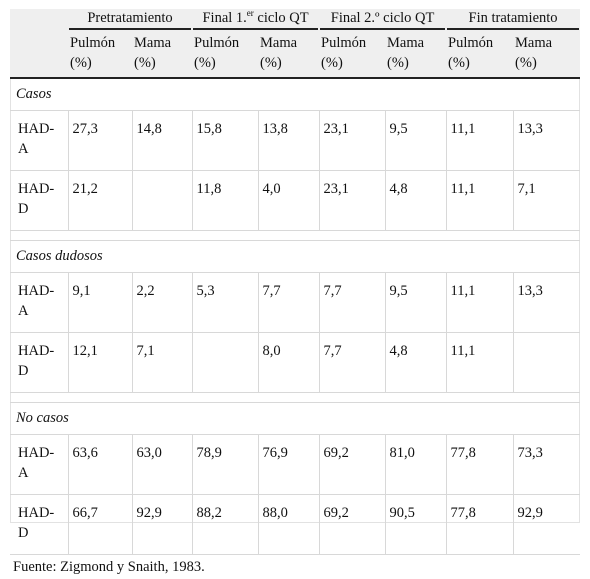  I want to click on value-cell: 66,7, so click(100, 525).